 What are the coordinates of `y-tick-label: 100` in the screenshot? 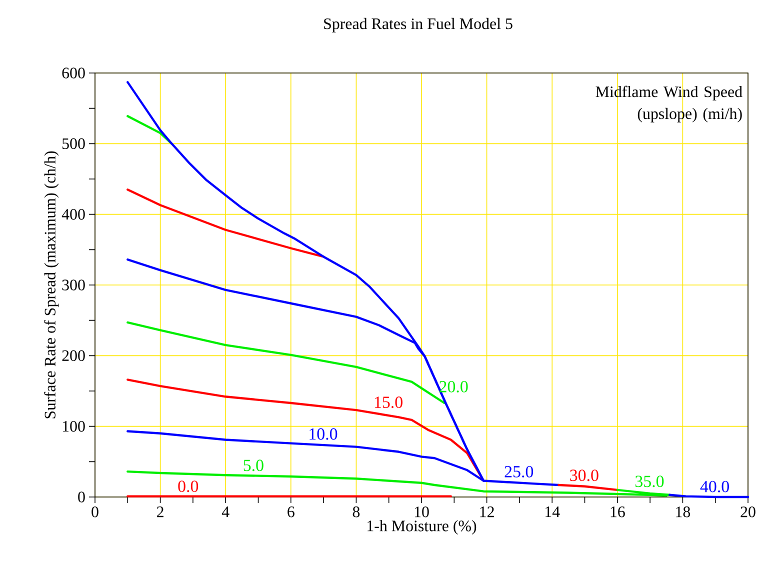 It's located at (73, 426).